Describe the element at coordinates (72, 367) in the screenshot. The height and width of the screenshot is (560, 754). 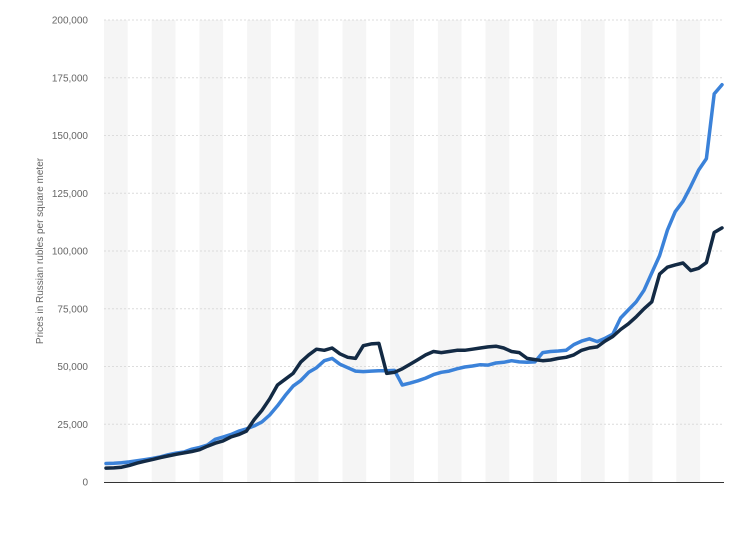
I see `y-tick-label: 50,000` at that location.